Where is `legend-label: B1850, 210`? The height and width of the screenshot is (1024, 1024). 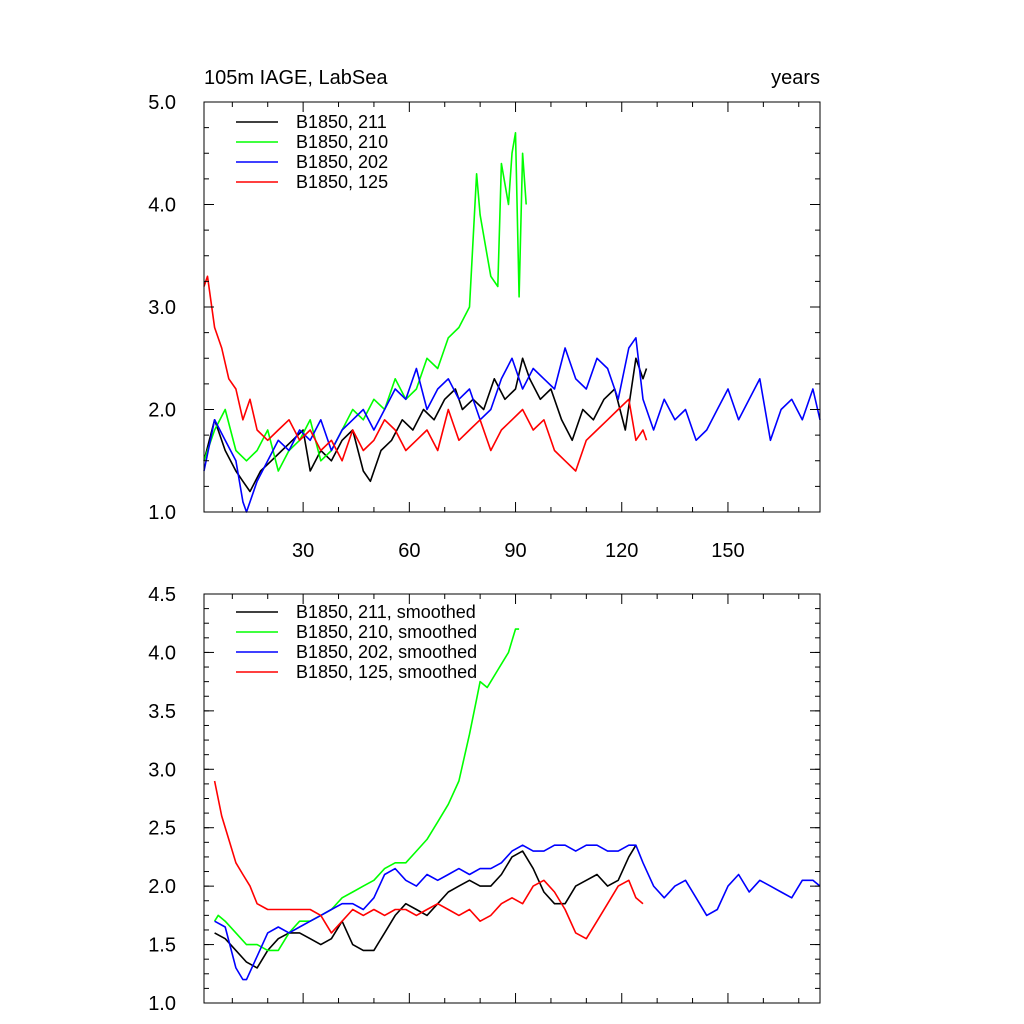 legend-label: B1850, 210 is located at coordinates (342, 142).